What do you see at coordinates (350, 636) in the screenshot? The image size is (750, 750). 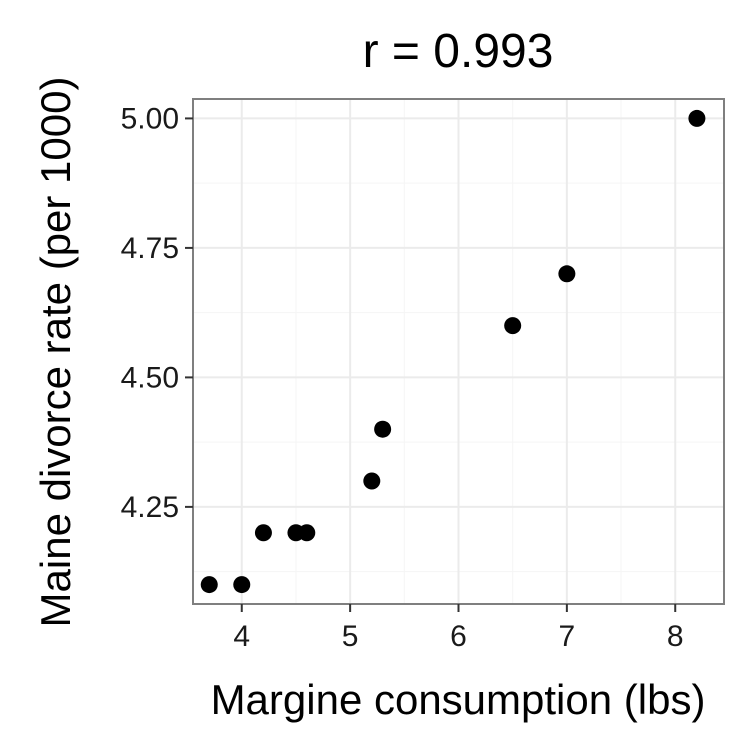 I see `x-tick-label: 5` at bounding box center [350, 636].